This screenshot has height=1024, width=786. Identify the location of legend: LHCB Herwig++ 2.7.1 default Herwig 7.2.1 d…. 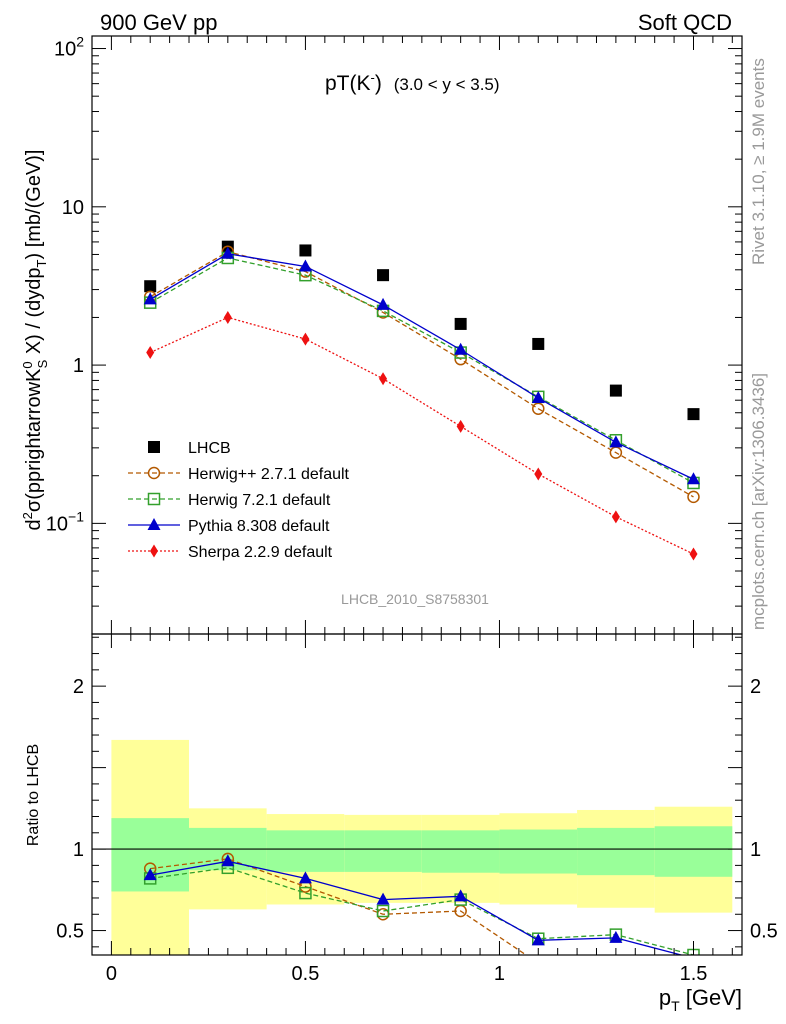
(239, 500).